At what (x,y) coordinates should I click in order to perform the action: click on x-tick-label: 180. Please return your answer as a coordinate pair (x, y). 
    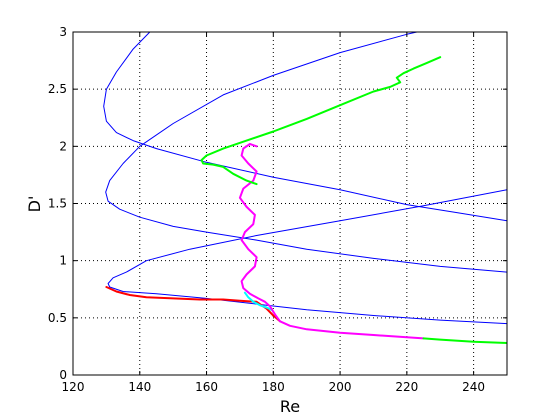
    Looking at the image, I should click on (273, 387).